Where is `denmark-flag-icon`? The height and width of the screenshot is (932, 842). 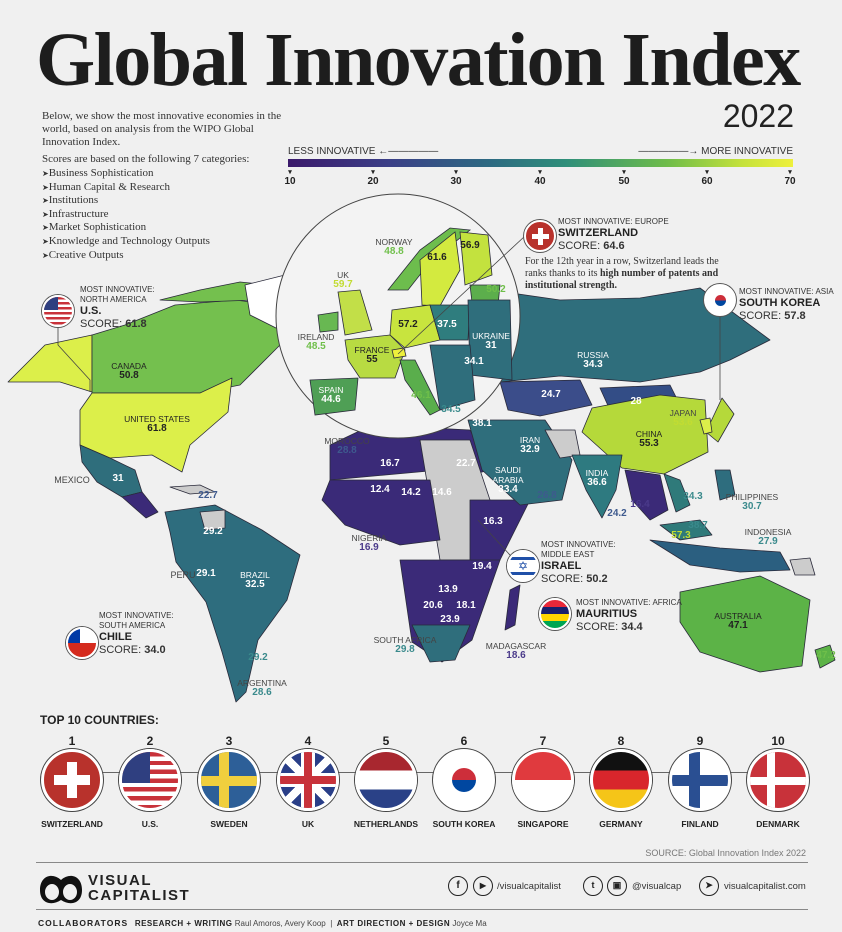
denmark-flag-icon is located at coordinates (778, 780).